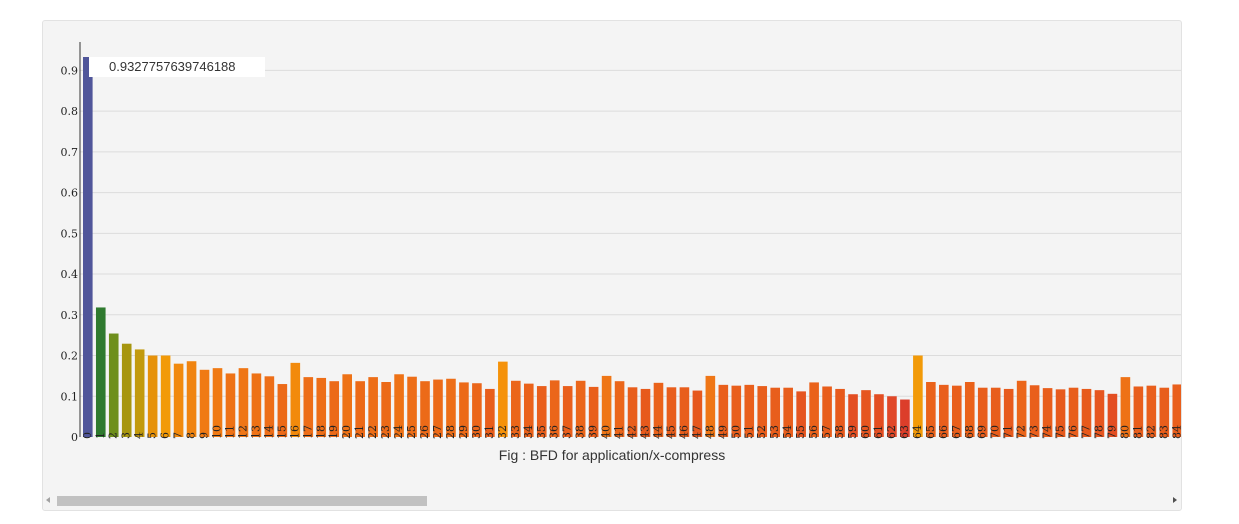  What do you see at coordinates (191, 435) in the screenshot?
I see `x-tick-label: 8` at bounding box center [191, 435].